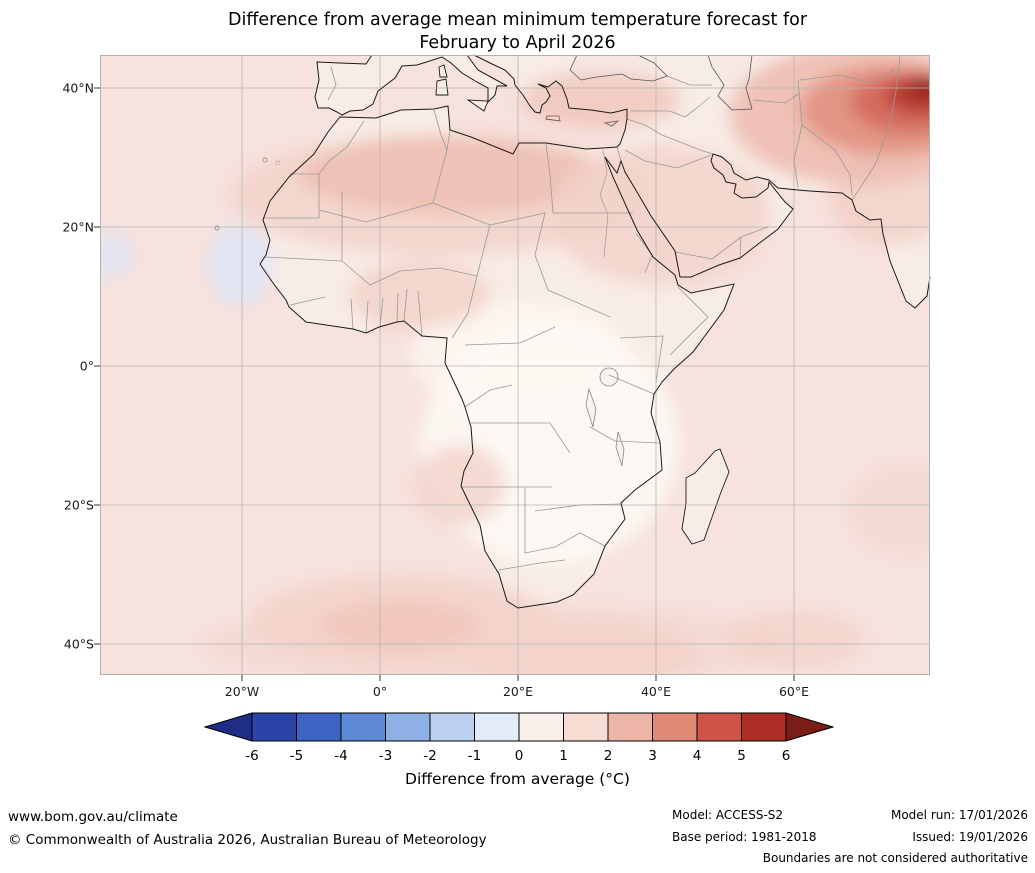  What do you see at coordinates (519, 756) in the screenshot?
I see `colorbar-tick-label: 0` at bounding box center [519, 756].